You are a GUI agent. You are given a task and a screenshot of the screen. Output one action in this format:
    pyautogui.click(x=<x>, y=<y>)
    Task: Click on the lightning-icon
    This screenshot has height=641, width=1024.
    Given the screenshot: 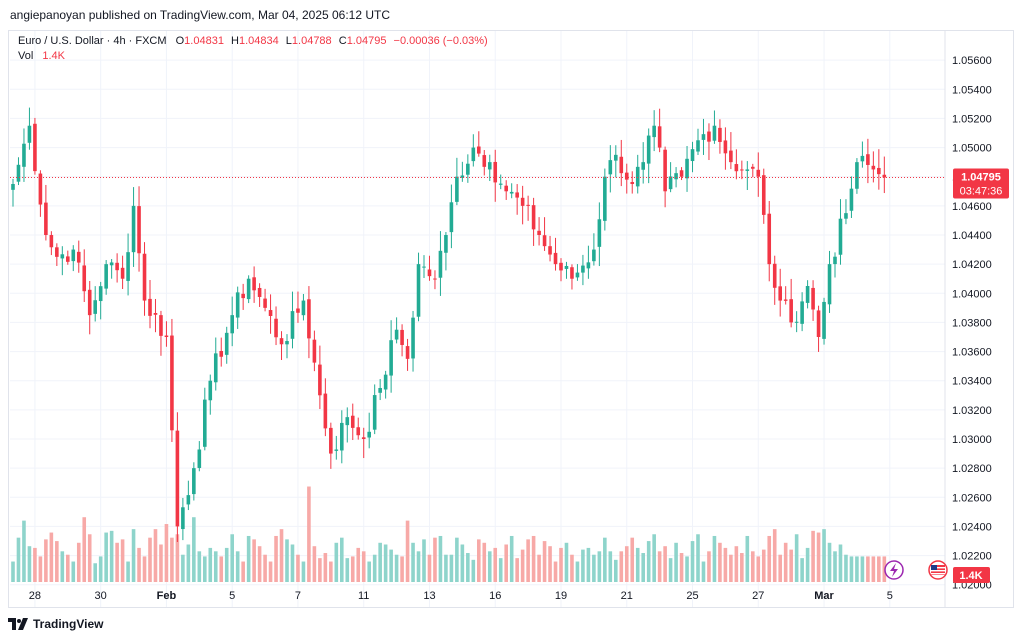 What is the action you would take?
    pyautogui.click(x=894, y=570)
    